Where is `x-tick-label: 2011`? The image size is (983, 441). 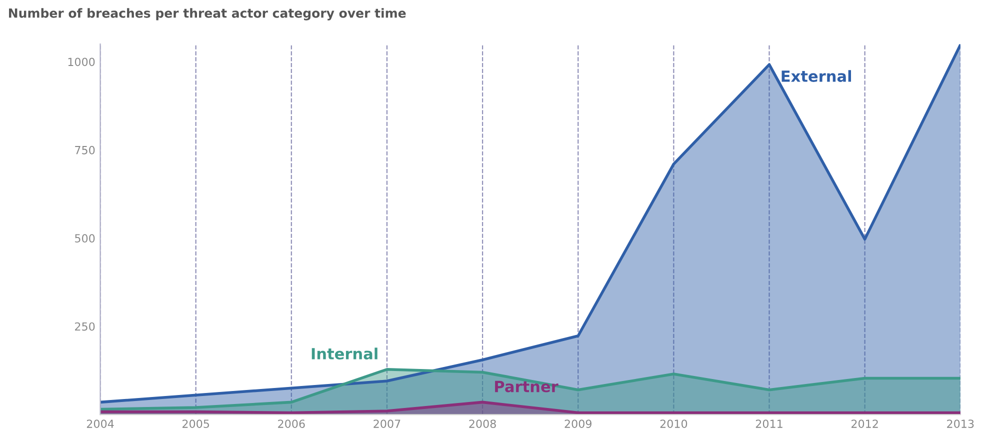
x-tick-label: 2011 is located at coordinates (769, 424).